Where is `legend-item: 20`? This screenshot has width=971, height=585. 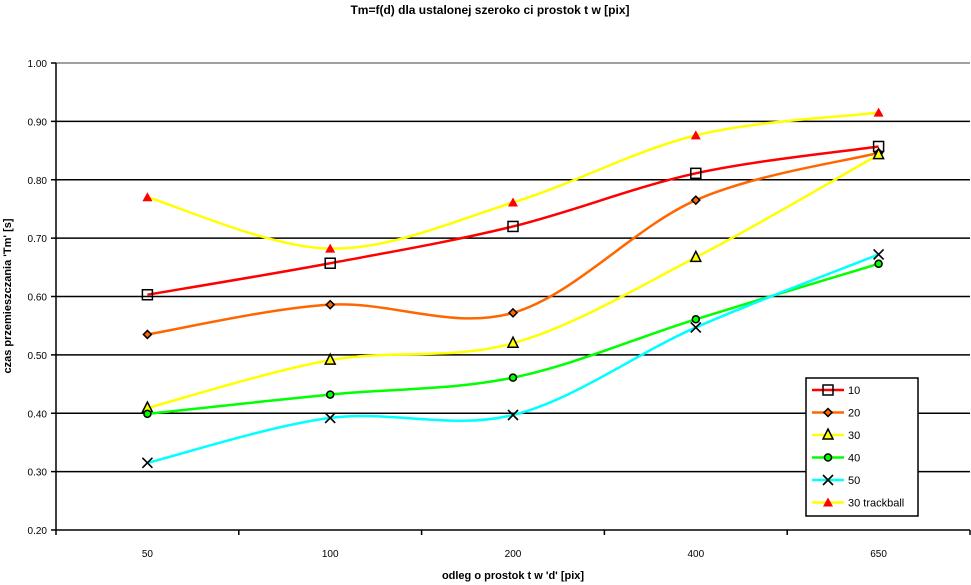 legend-item: 20 is located at coordinates (836, 413).